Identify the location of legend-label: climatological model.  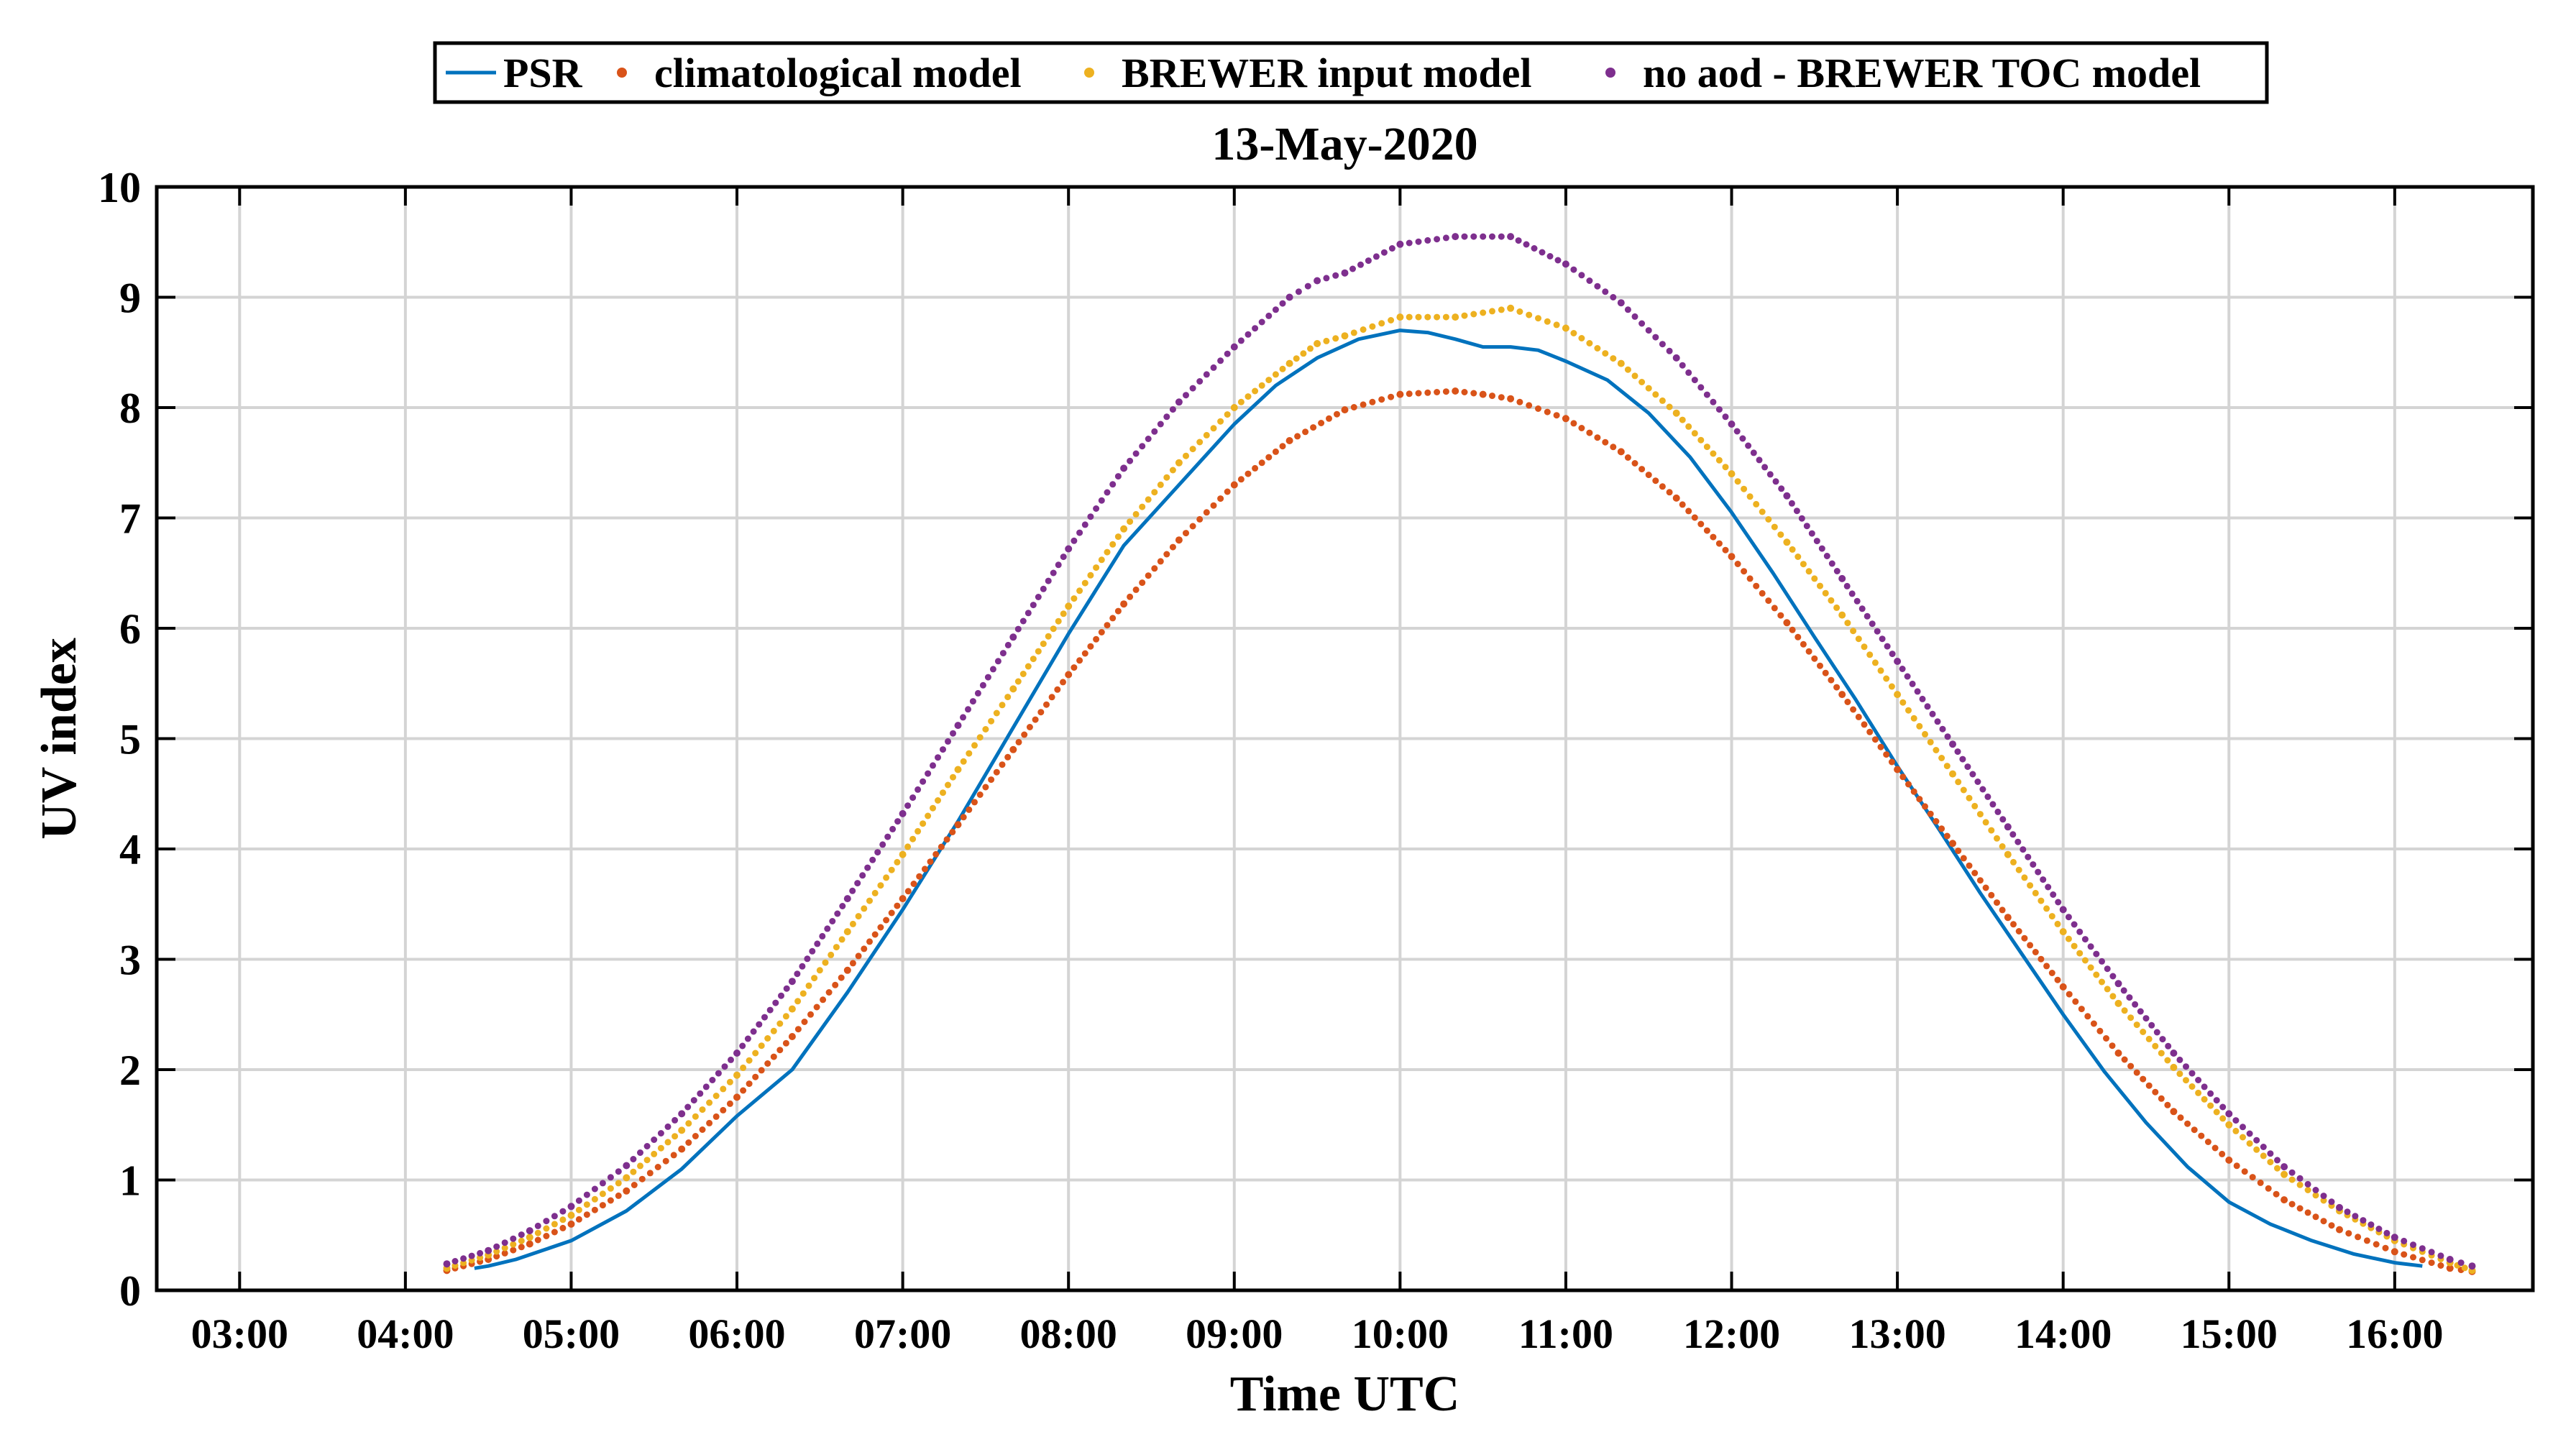
(838, 73).